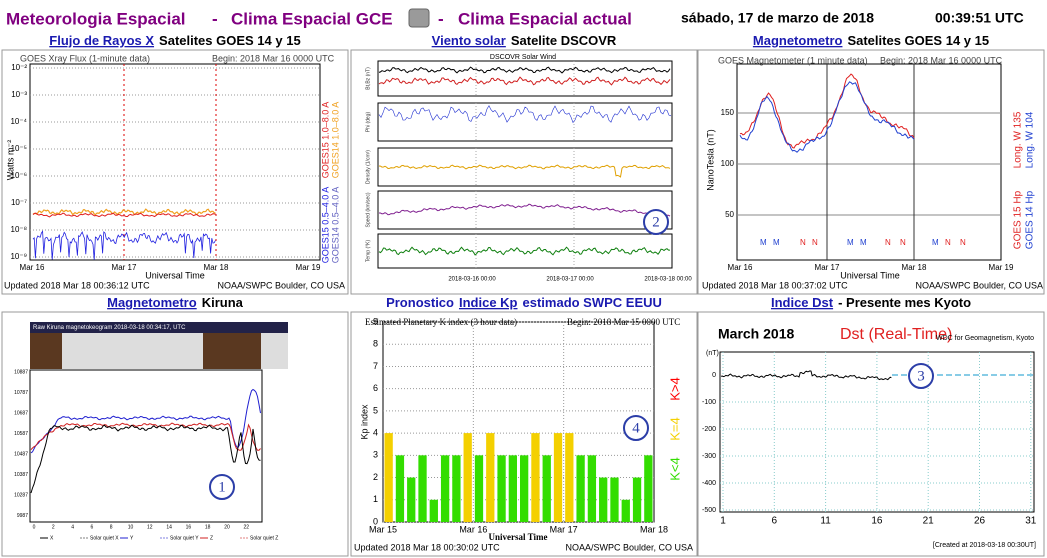  I want to click on panel-frame, so click(871, 434).